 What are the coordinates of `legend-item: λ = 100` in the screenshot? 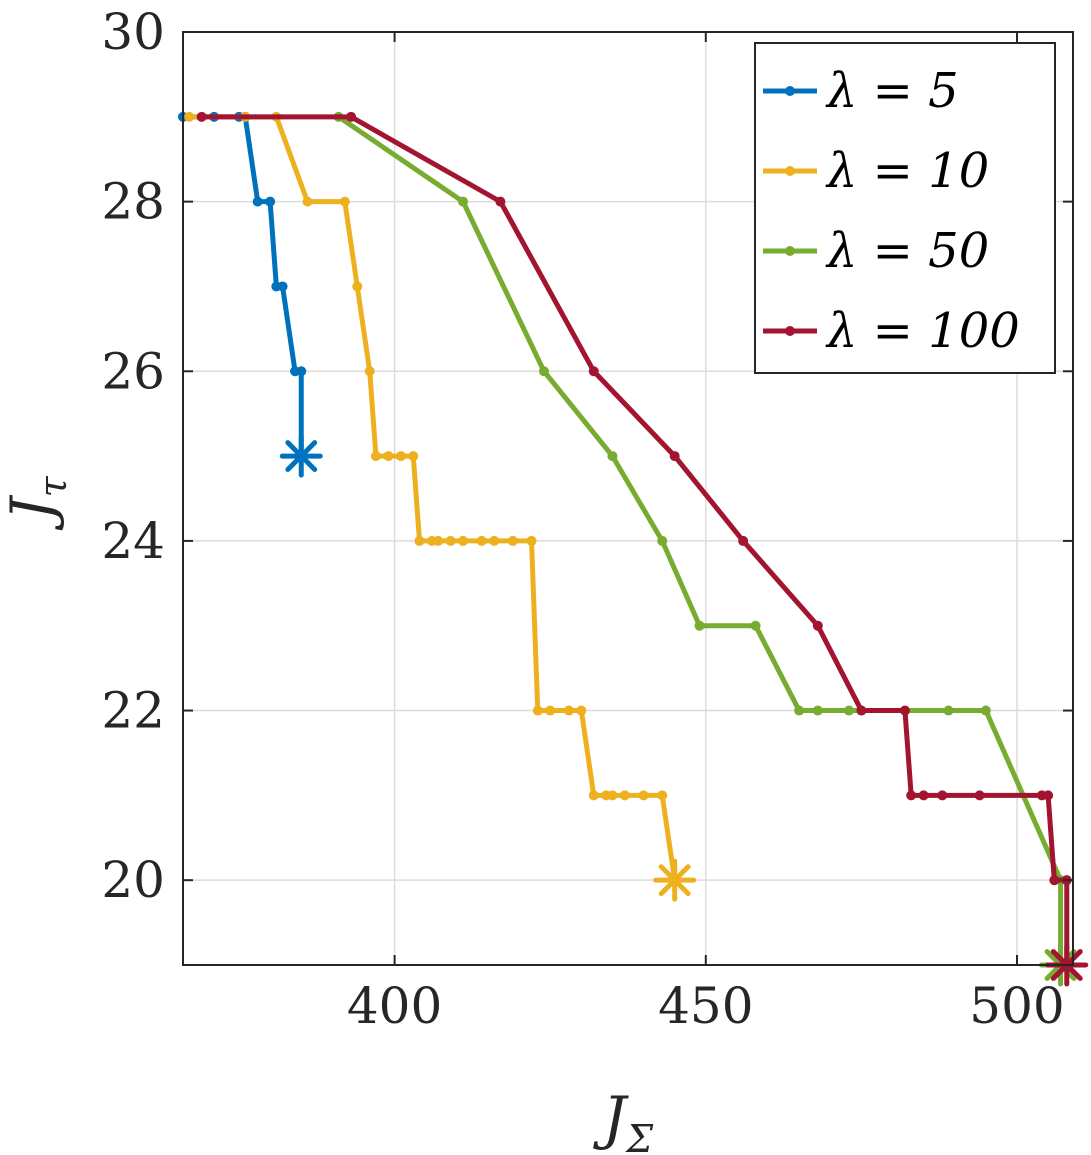 It's located at (891, 331).